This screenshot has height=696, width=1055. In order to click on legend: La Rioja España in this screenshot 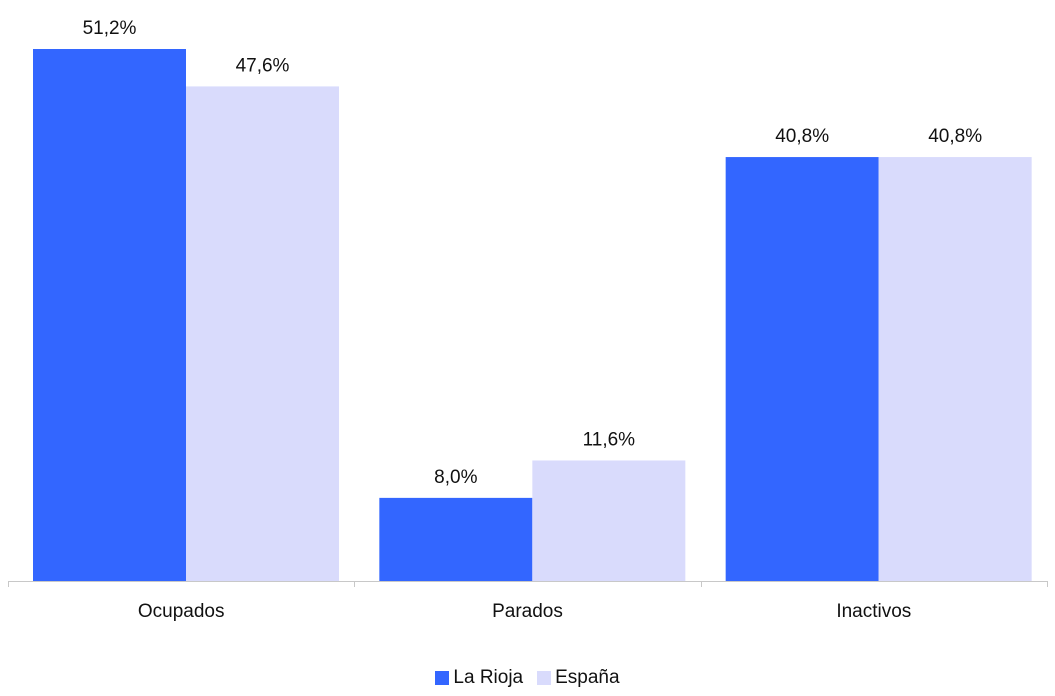, I will do `click(527, 678)`.